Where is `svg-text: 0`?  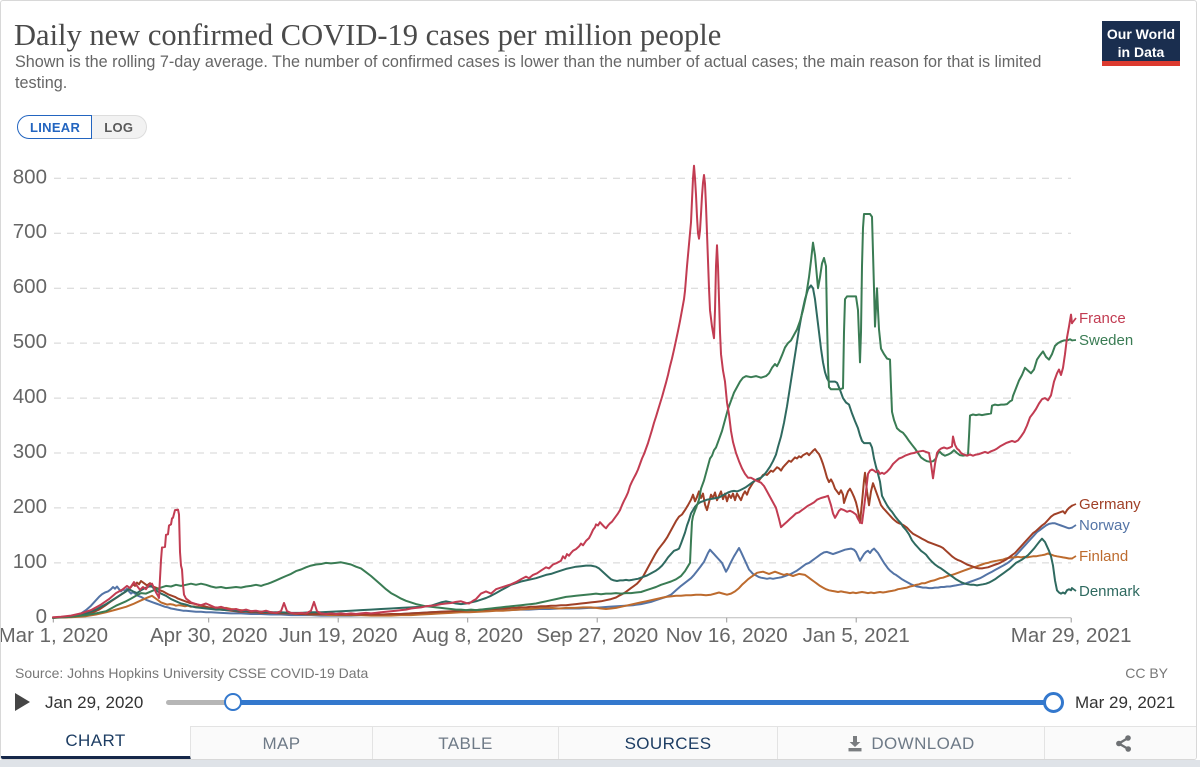 svg-text: 0 is located at coordinates (41, 616).